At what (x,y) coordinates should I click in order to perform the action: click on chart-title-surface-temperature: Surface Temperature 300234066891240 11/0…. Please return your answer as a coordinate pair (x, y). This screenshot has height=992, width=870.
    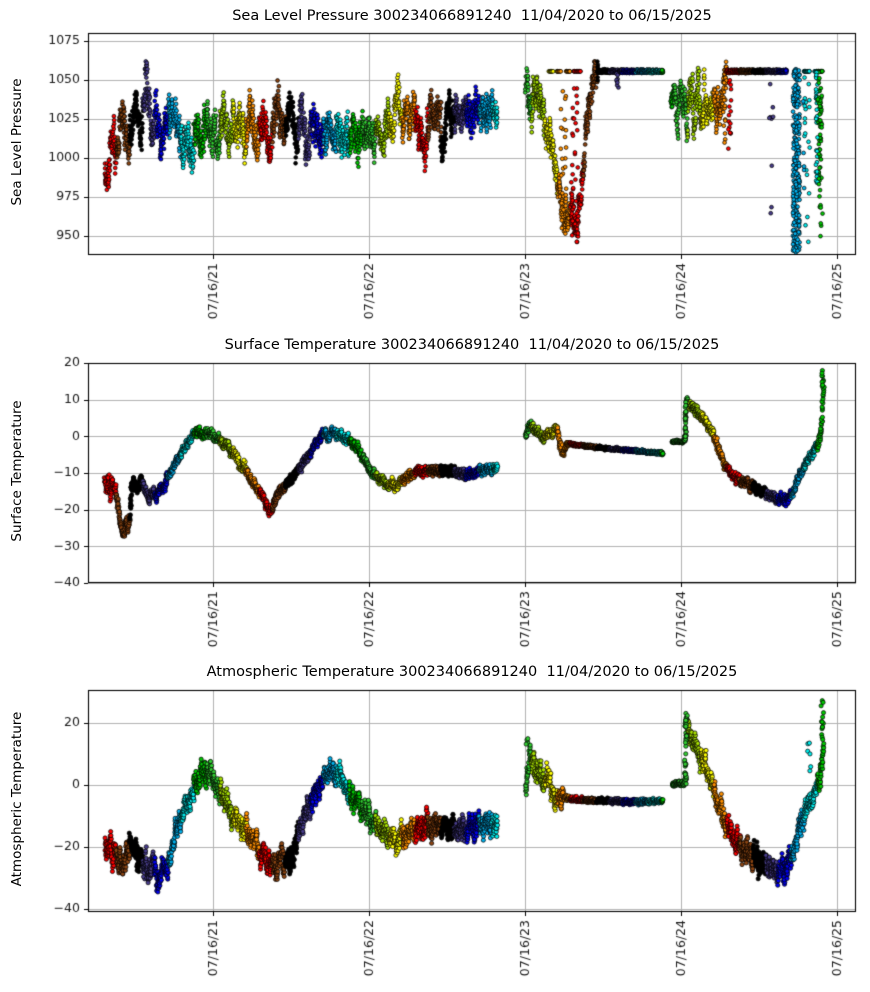
    Looking at the image, I should click on (472, 345).